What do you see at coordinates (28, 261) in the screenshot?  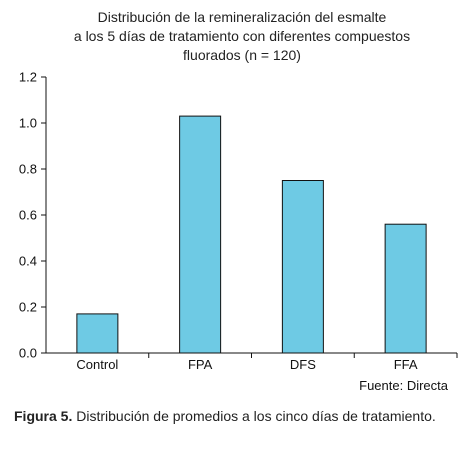 I see `y-tick-label: 0.4` at bounding box center [28, 261].